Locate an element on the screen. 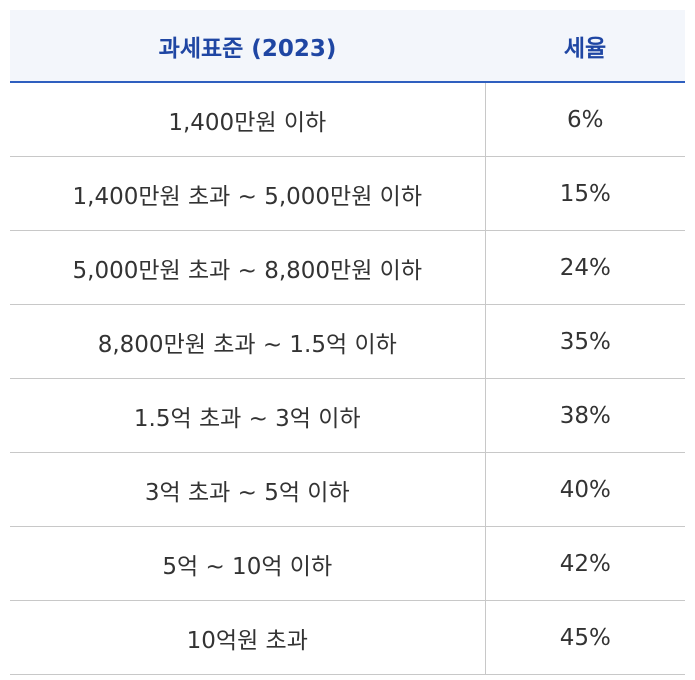  tax-bracket: 10억원 초과 is located at coordinates (248, 637).